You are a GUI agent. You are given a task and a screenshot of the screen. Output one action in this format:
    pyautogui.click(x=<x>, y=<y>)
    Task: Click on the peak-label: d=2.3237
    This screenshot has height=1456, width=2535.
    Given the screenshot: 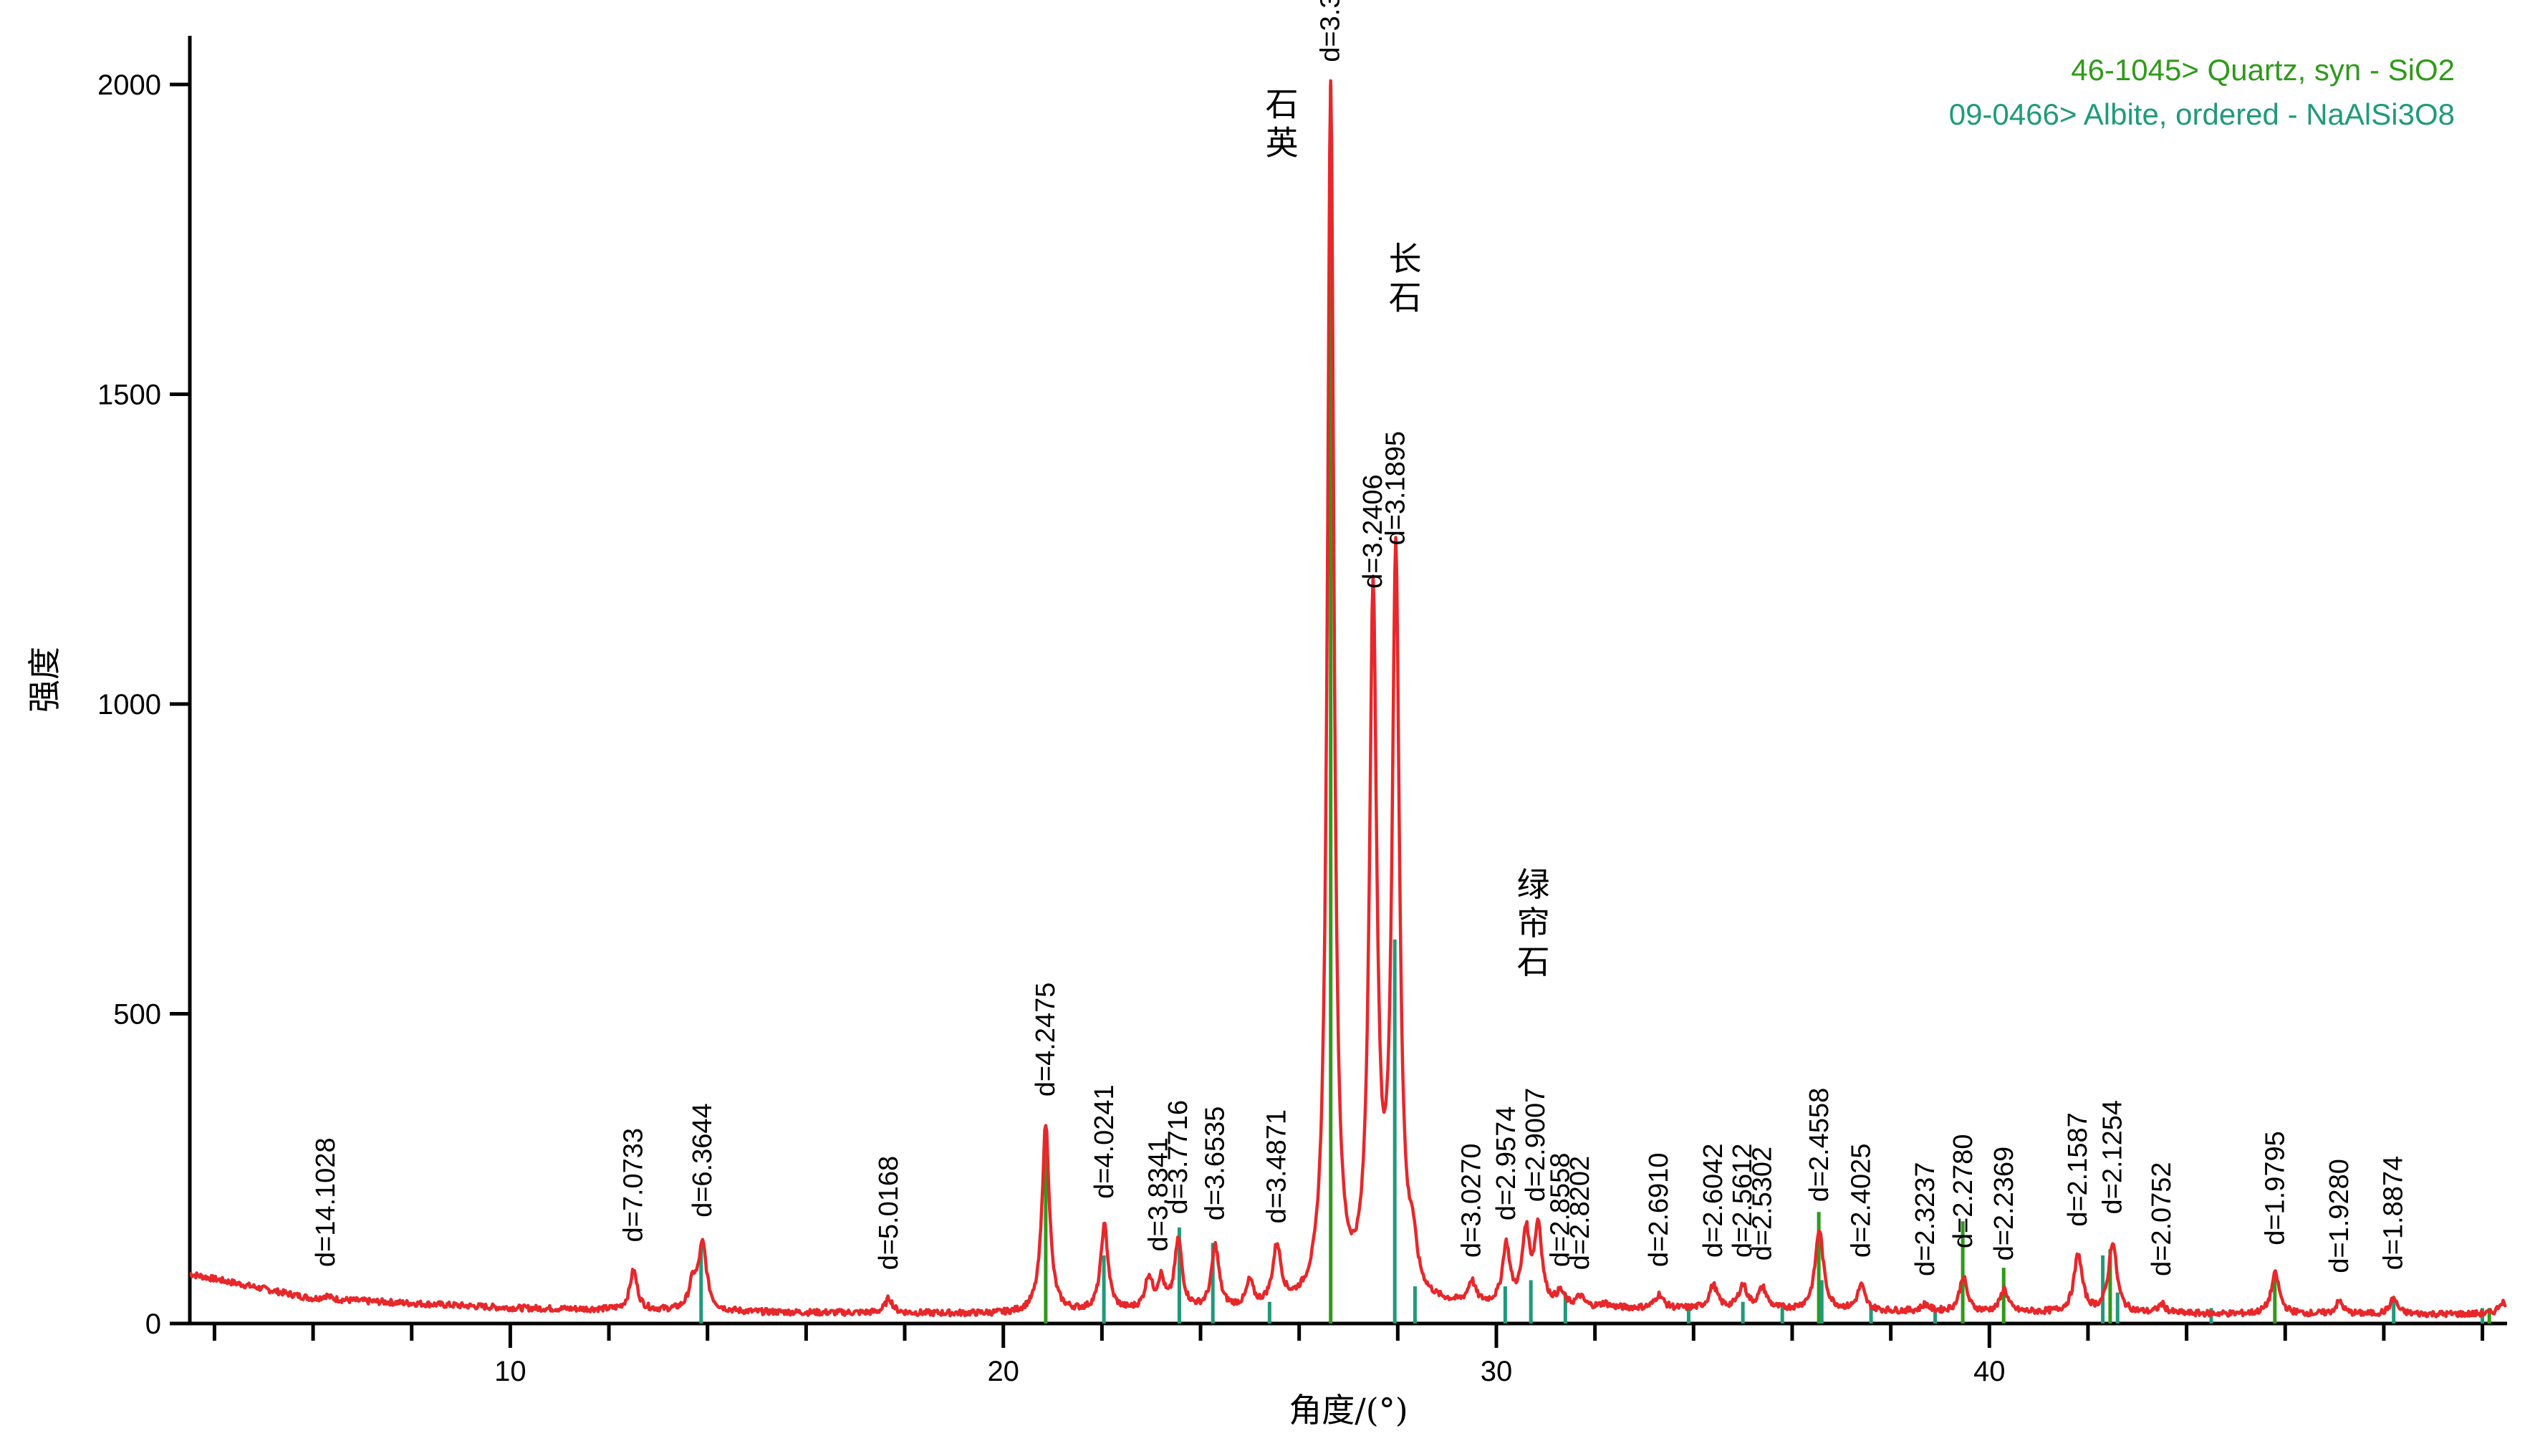 What is the action you would take?
    pyautogui.click(x=1925, y=1219)
    